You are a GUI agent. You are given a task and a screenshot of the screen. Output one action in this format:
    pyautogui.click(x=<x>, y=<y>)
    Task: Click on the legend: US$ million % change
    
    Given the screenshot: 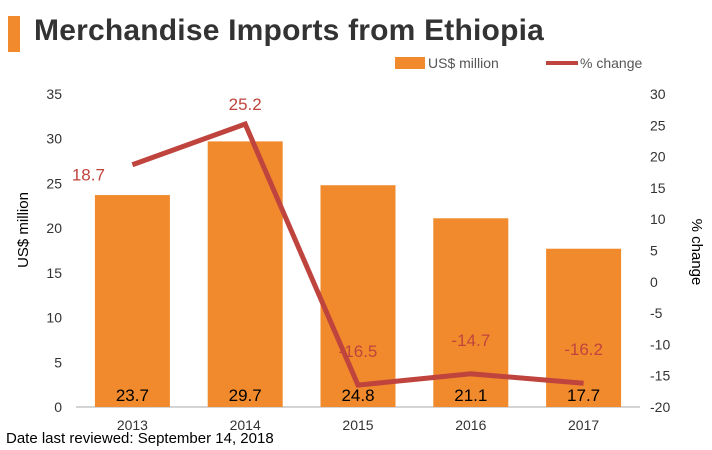 What is the action you would take?
    pyautogui.click(x=518, y=63)
    